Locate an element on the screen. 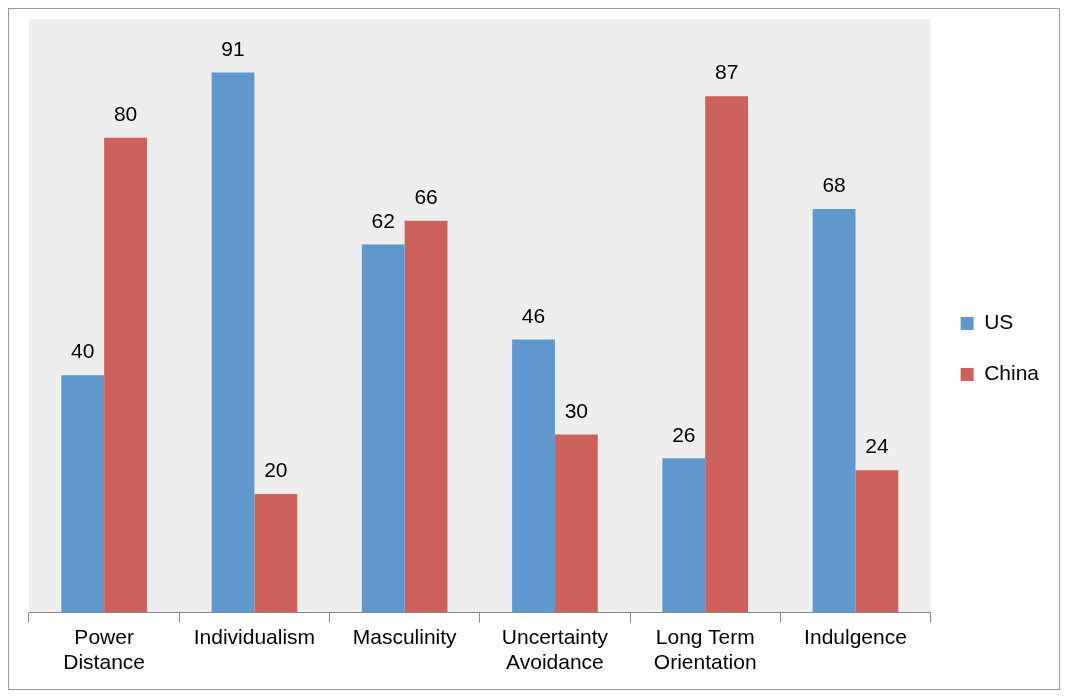  data-label: 68 is located at coordinates (834, 185).